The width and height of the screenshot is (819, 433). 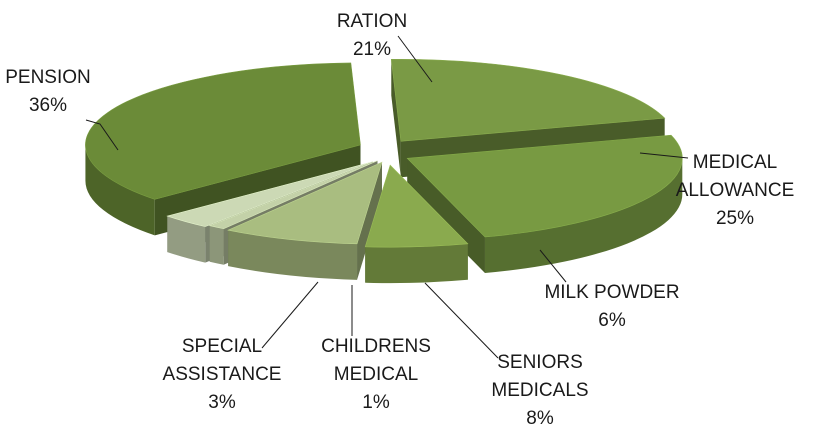 I want to click on slice-label-line-5-1: ASSISTANCE, so click(x=222, y=374).